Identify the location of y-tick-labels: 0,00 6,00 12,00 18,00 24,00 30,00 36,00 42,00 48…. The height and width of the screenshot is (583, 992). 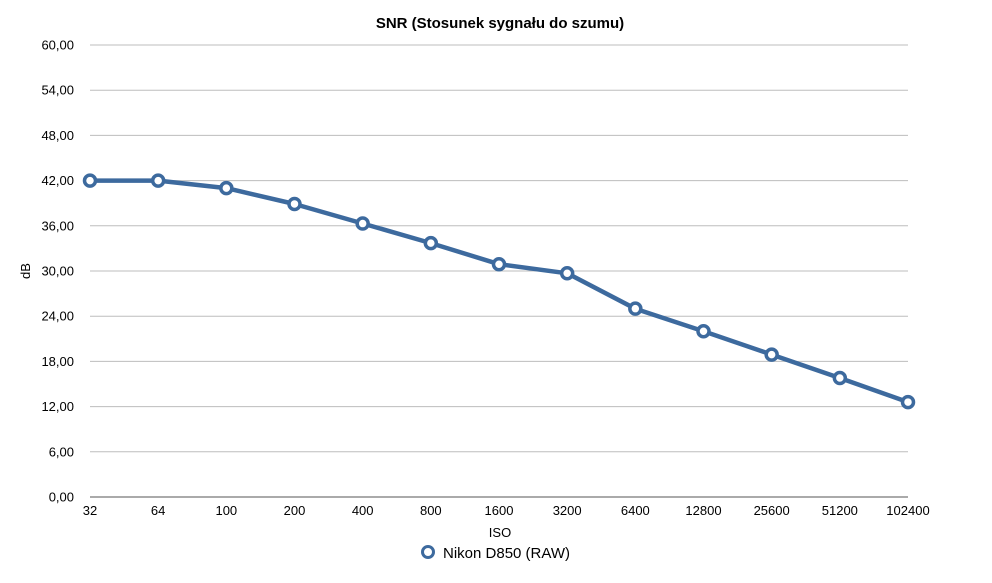
(57, 271).